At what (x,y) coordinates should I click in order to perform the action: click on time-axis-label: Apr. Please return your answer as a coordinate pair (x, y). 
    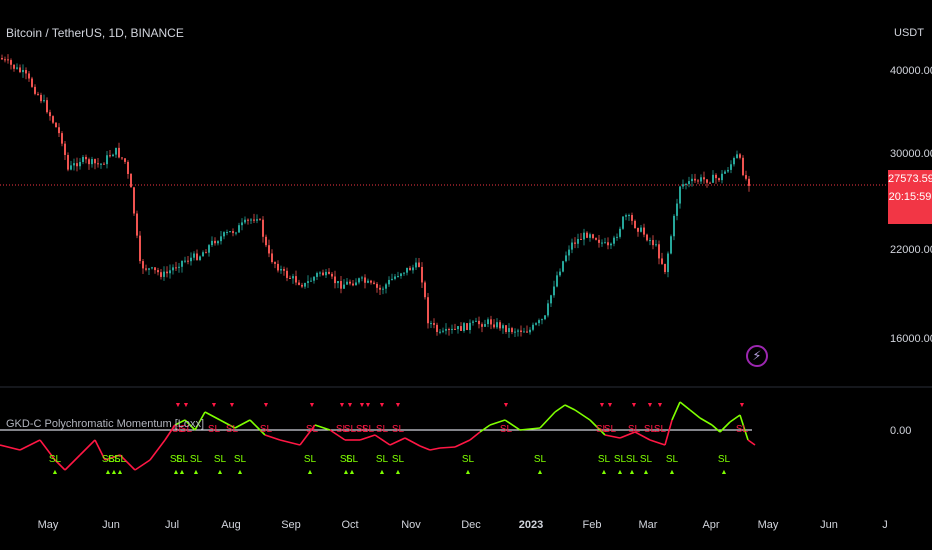
    Looking at the image, I should click on (710, 525).